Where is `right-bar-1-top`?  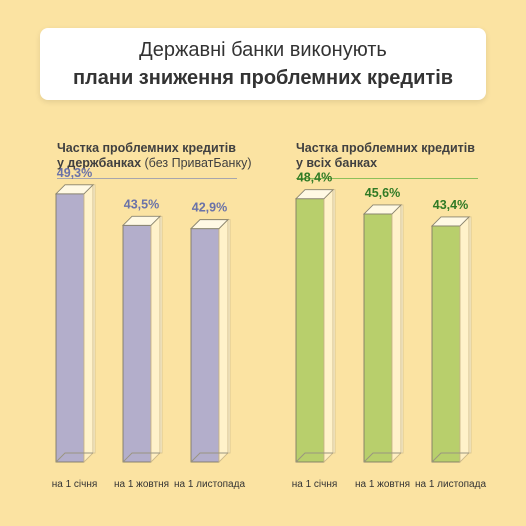
right-bar-1-top is located at coordinates (314, 194).